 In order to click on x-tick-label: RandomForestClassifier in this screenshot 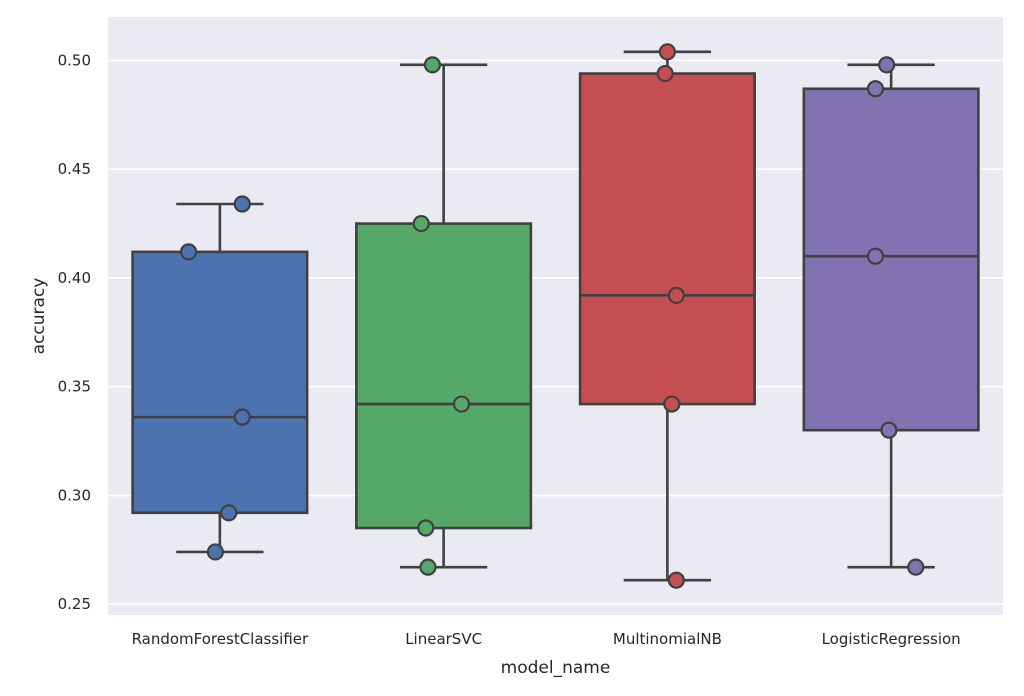, I will do `click(220, 639)`.